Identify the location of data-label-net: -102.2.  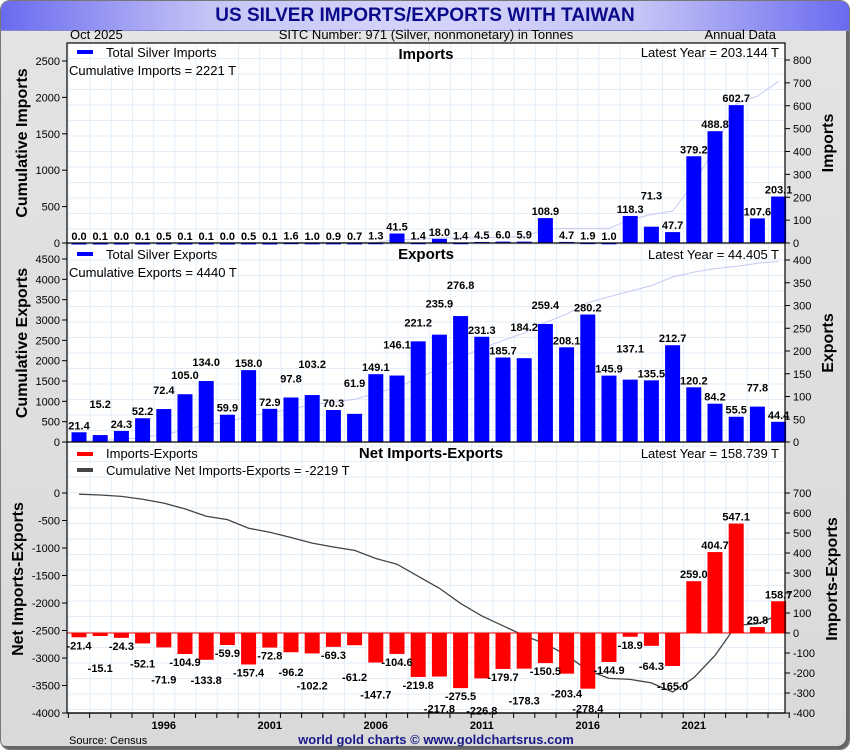
(312, 686).